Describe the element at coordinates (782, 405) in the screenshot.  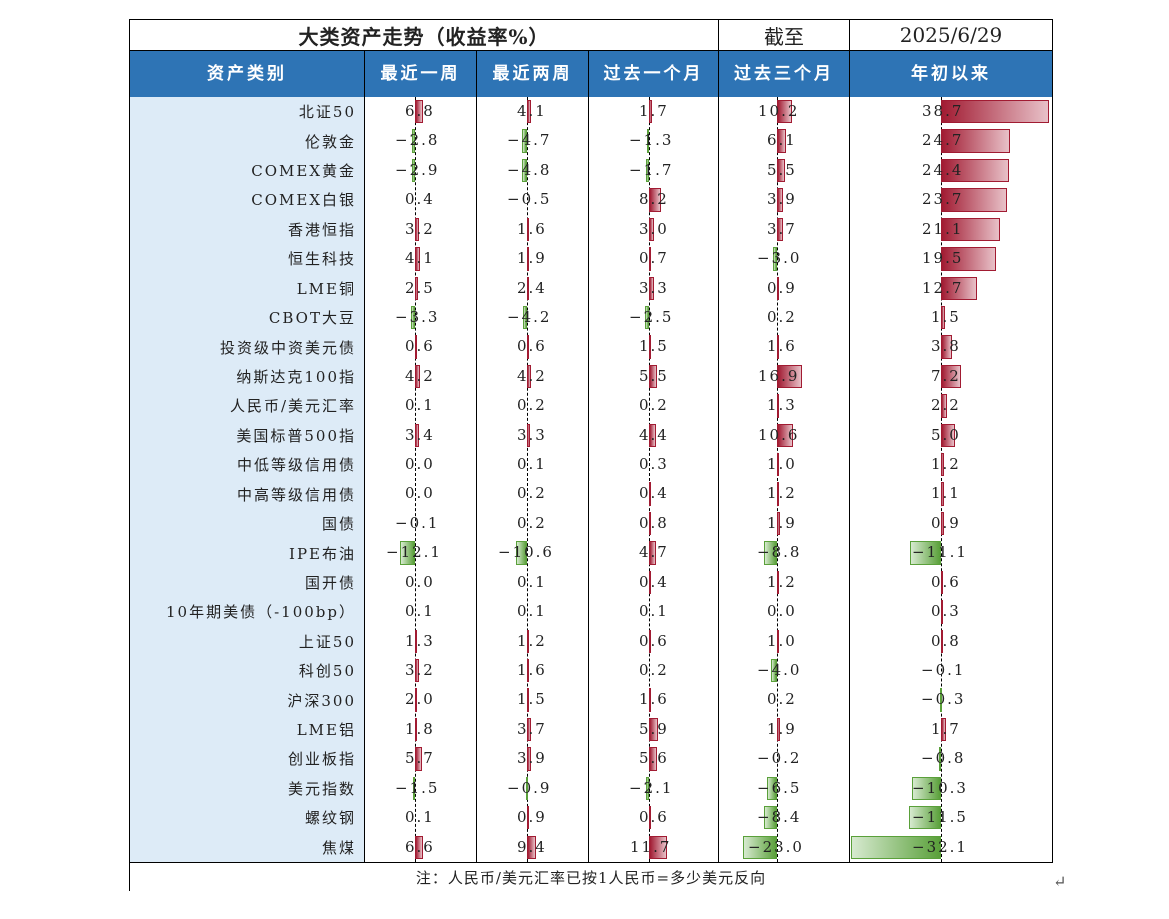
I see `data-label: 1.3` at that location.